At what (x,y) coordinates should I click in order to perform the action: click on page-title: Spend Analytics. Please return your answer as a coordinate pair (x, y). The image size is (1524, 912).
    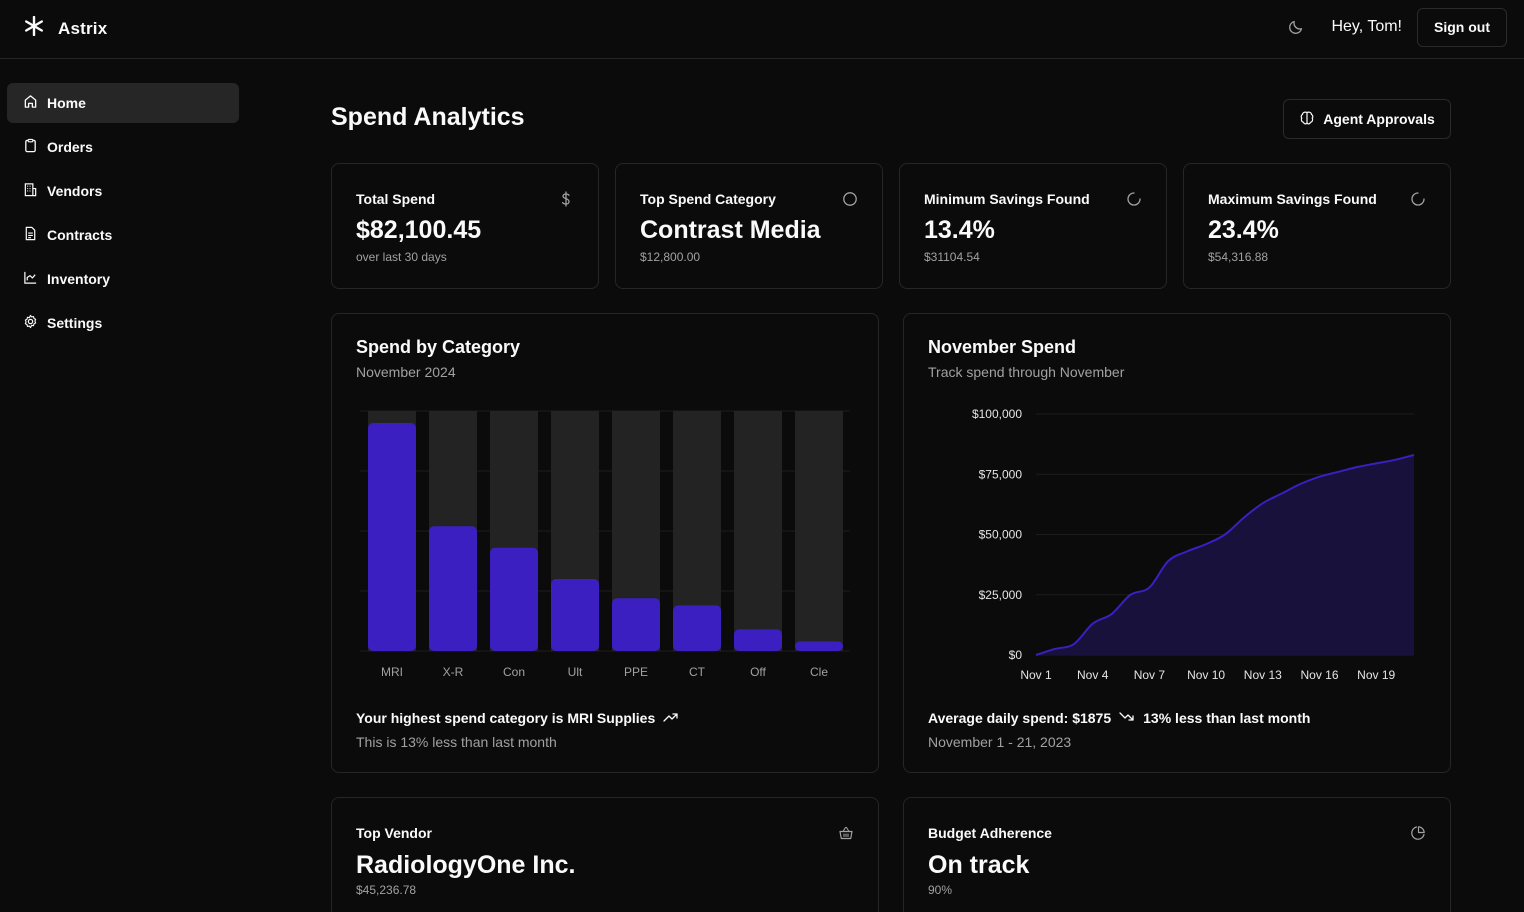
    Looking at the image, I should click on (428, 117).